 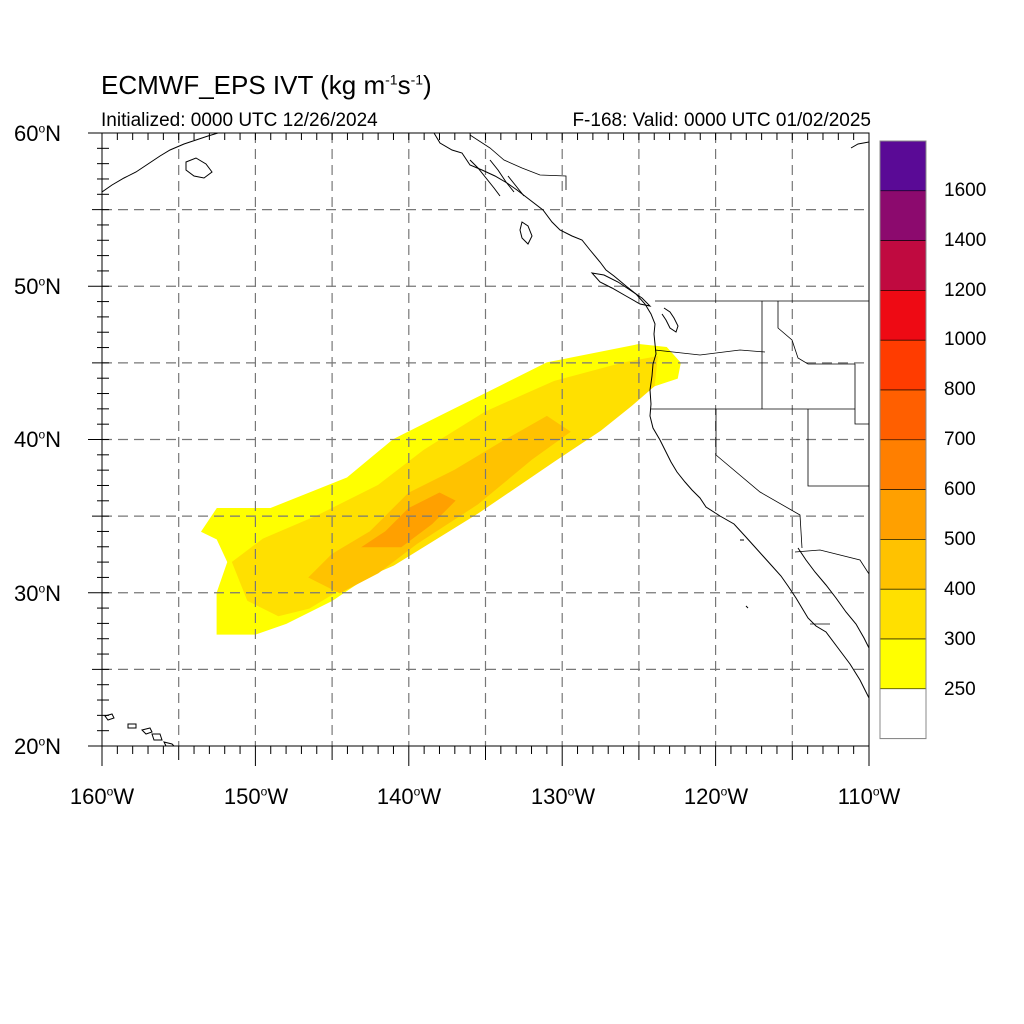 I want to click on lat-label-50n: 50oN, so click(x=38, y=286).